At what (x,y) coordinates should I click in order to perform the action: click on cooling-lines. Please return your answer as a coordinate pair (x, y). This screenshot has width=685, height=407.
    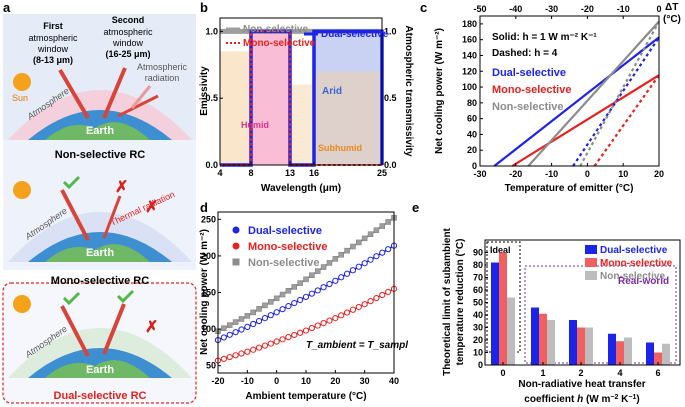
    Looking at the image, I should click on (576, 93).